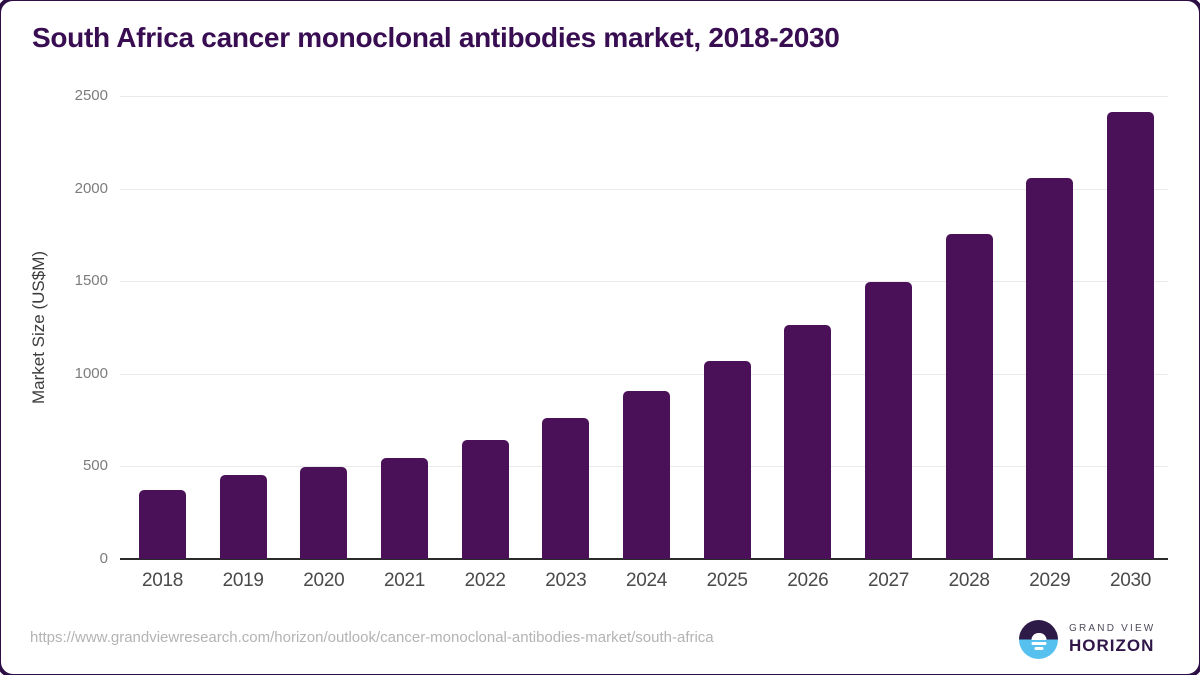 This screenshot has height=675, width=1200. I want to click on bar-2029, so click(1050, 368).